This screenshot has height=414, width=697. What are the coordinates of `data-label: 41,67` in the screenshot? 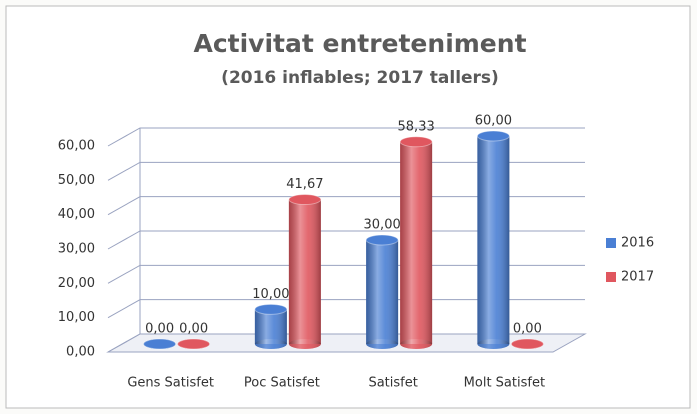 It's located at (304, 184).